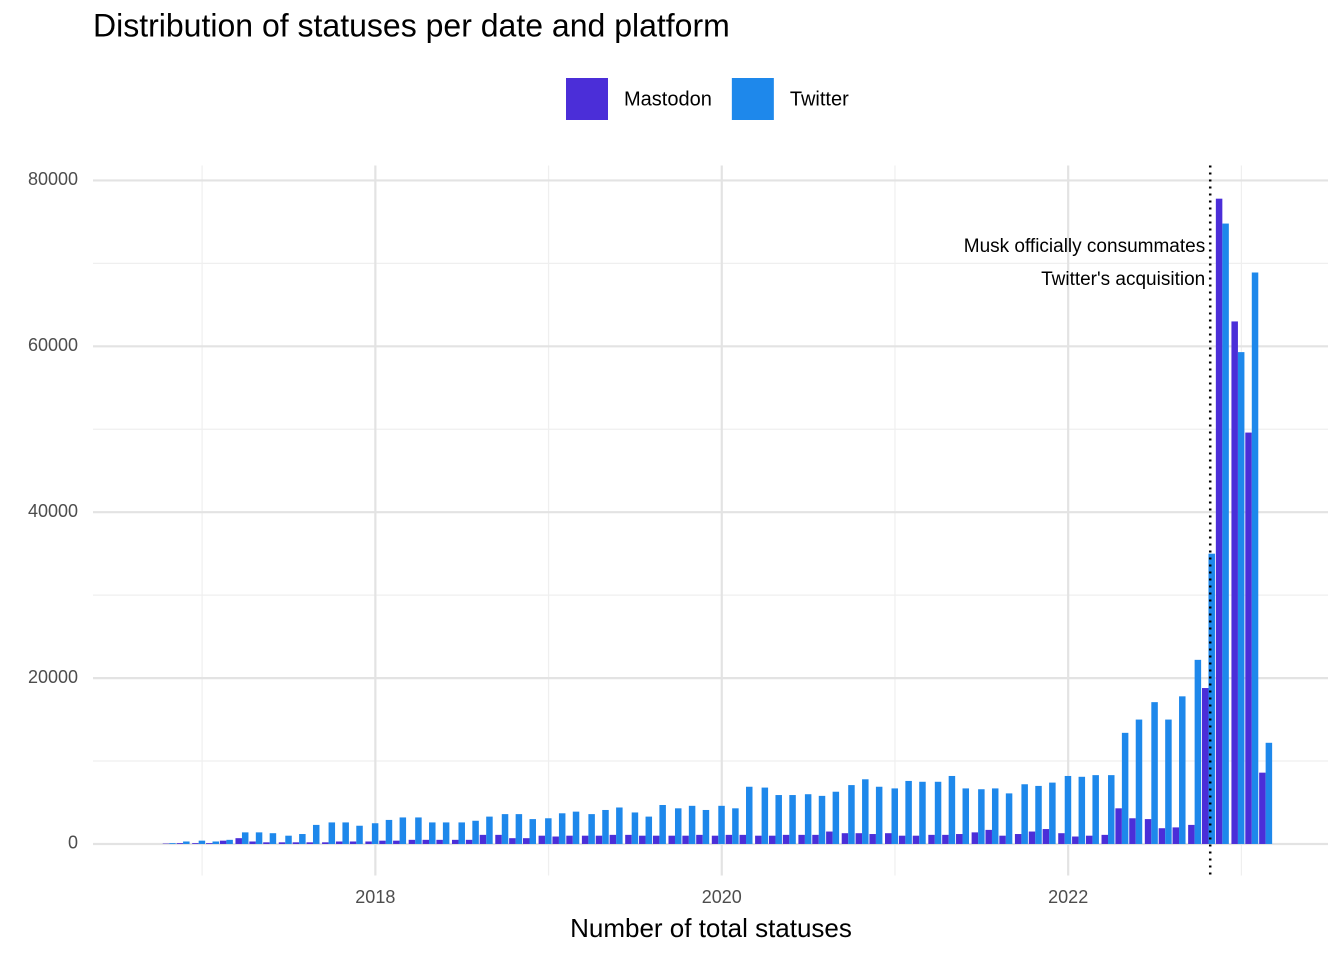  I want to click on x-axis-title: Number of total statuses, so click(711, 928).